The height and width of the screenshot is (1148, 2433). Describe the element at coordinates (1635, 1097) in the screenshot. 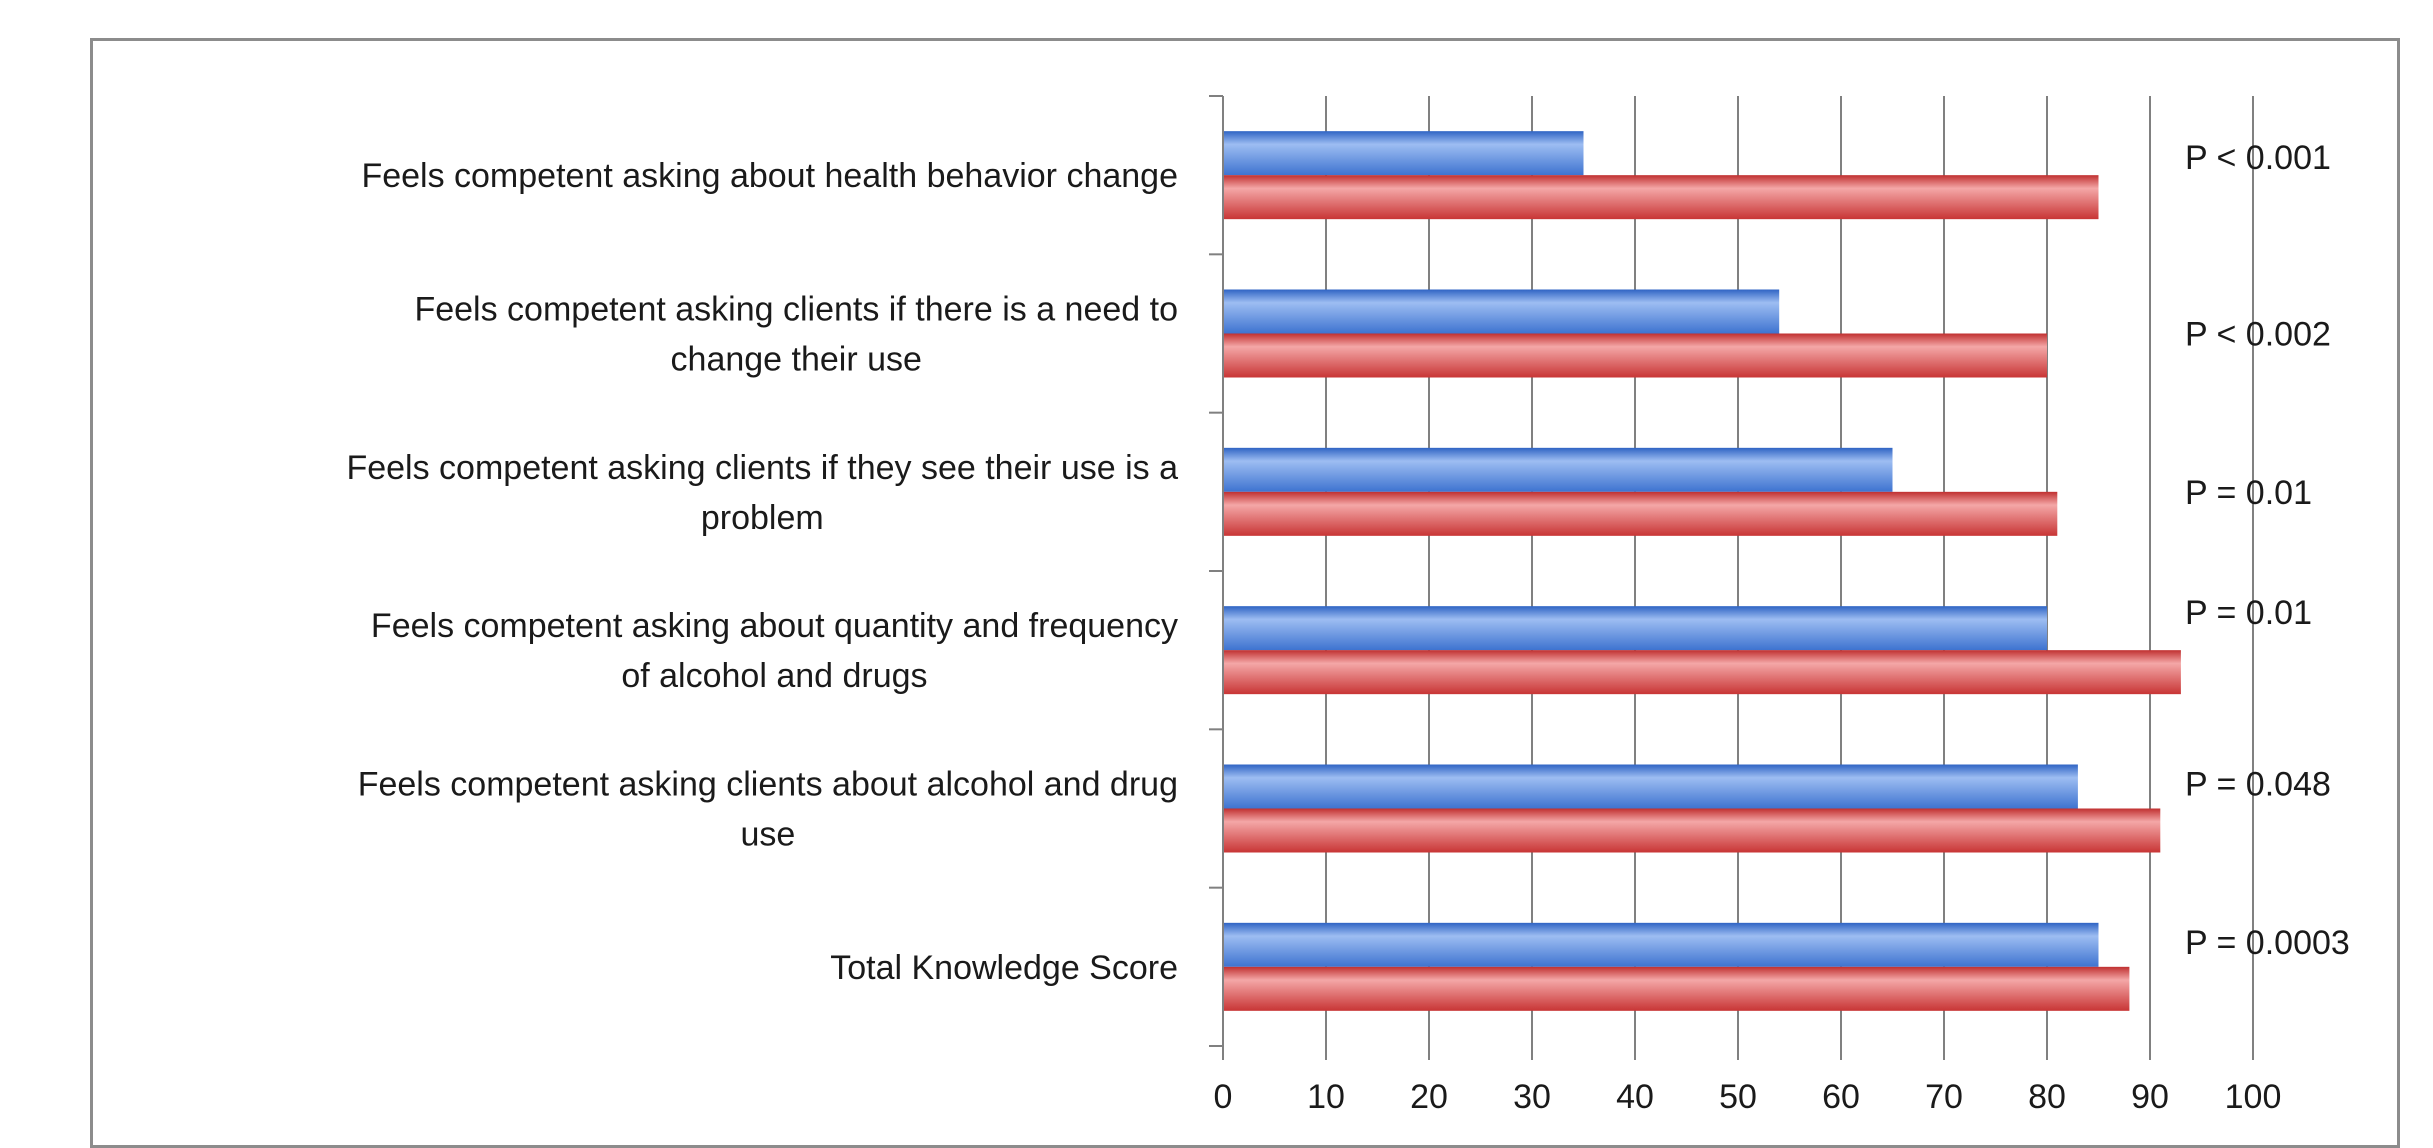

I see `x-tick-label: 40` at that location.